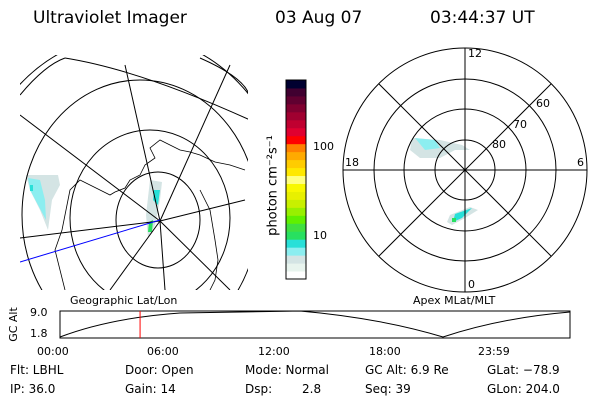  What do you see at coordinates (320, 235) in the screenshot?
I see `colorbar-tick-10: 10` at bounding box center [320, 235].